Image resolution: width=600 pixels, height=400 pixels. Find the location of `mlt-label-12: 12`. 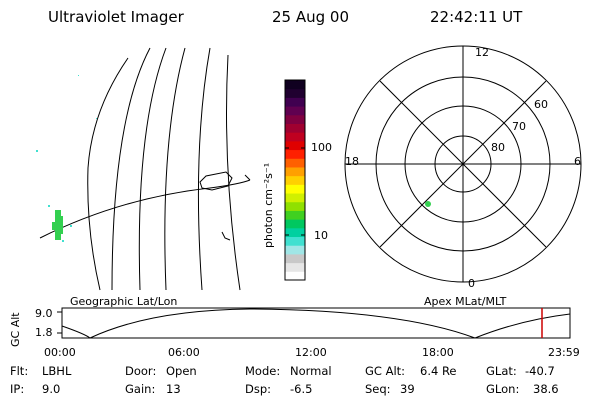

mlt-label-12: 12 is located at coordinates (482, 52).